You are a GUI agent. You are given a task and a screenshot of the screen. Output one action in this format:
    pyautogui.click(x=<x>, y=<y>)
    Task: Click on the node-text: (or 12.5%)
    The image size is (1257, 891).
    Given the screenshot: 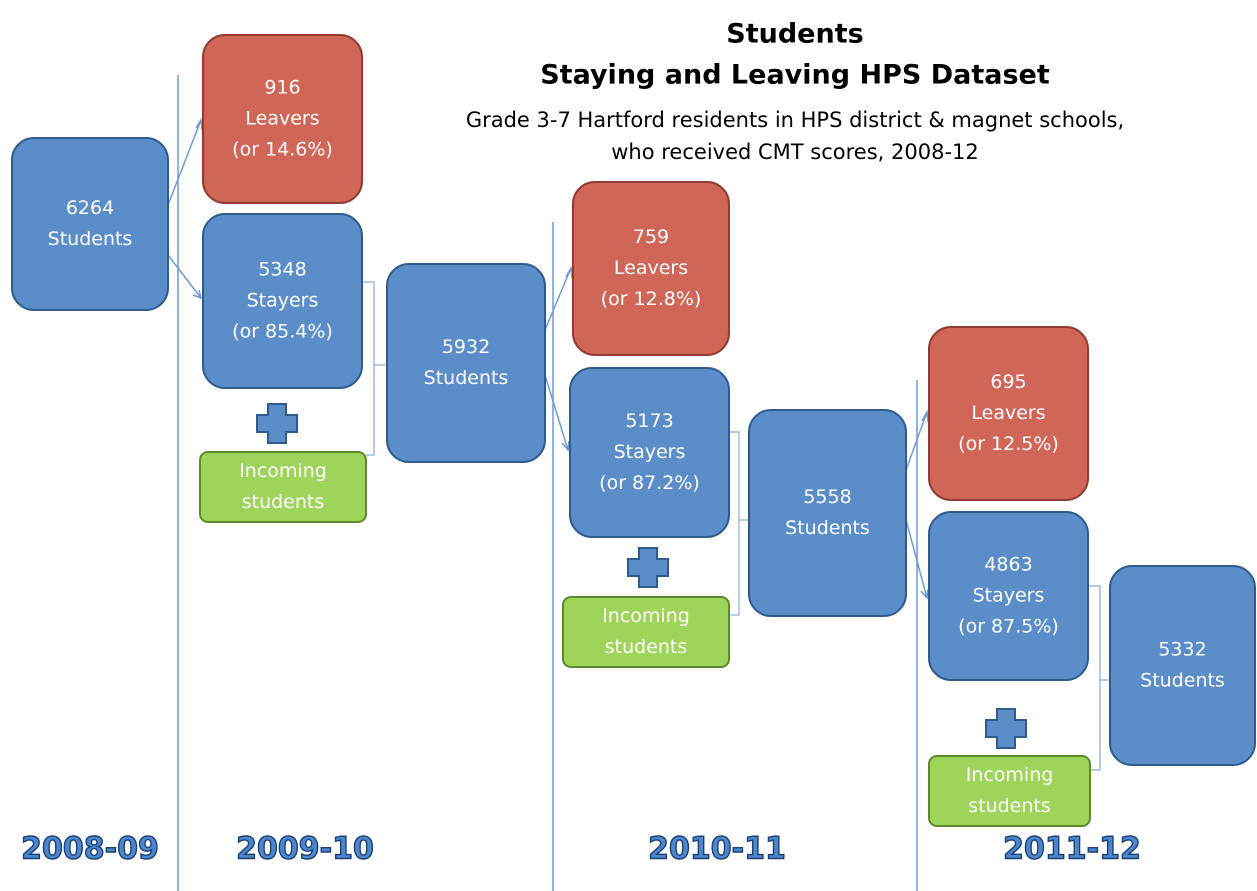 What is the action you would take?
    pyautogui.click(x=1008, y=444)
    